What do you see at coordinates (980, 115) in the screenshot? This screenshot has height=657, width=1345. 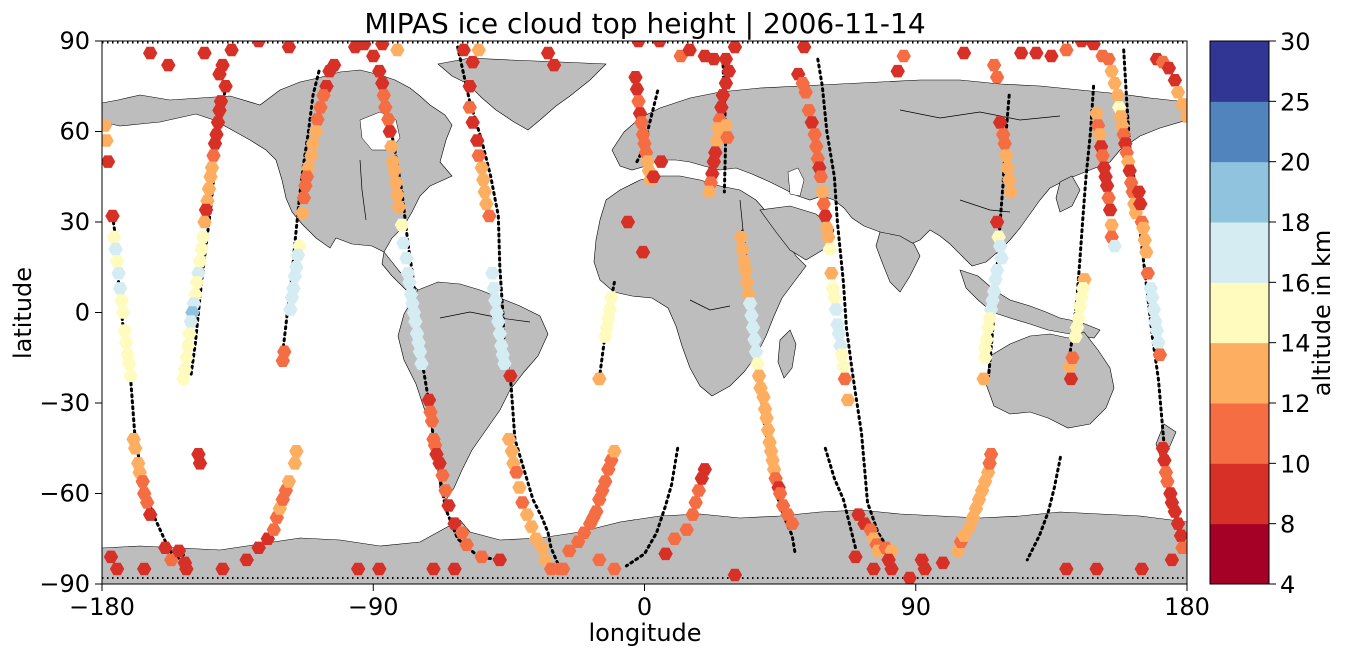 I see `river-siberia` at bounding box center [980, 115].